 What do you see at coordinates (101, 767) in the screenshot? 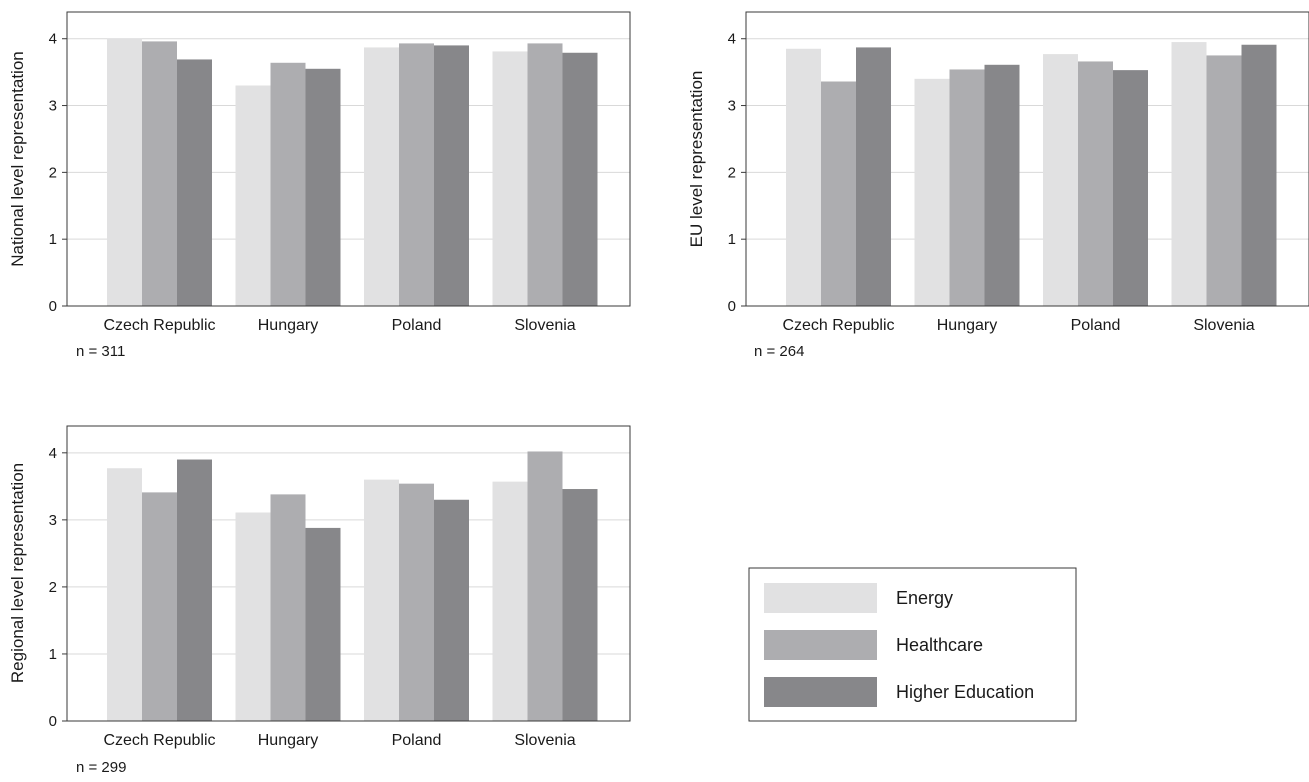
I see `sample-size-note: n = 299` at bounding box center [101, 767].